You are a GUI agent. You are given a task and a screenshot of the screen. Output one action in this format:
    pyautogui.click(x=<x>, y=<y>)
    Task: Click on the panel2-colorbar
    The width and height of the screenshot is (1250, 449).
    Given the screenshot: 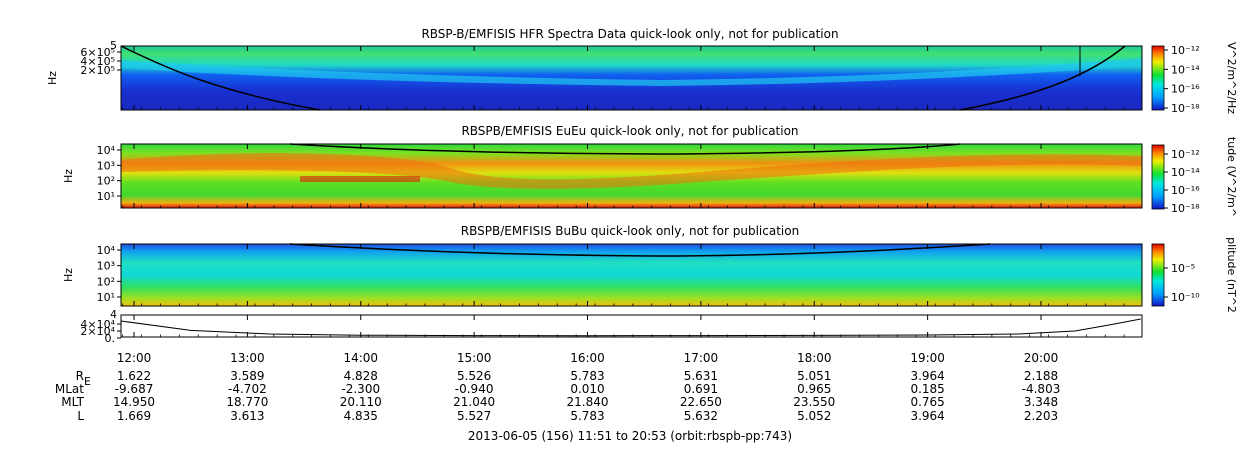 What is the action you would take?
    pyautogui.click(x=1158, y=177)
    